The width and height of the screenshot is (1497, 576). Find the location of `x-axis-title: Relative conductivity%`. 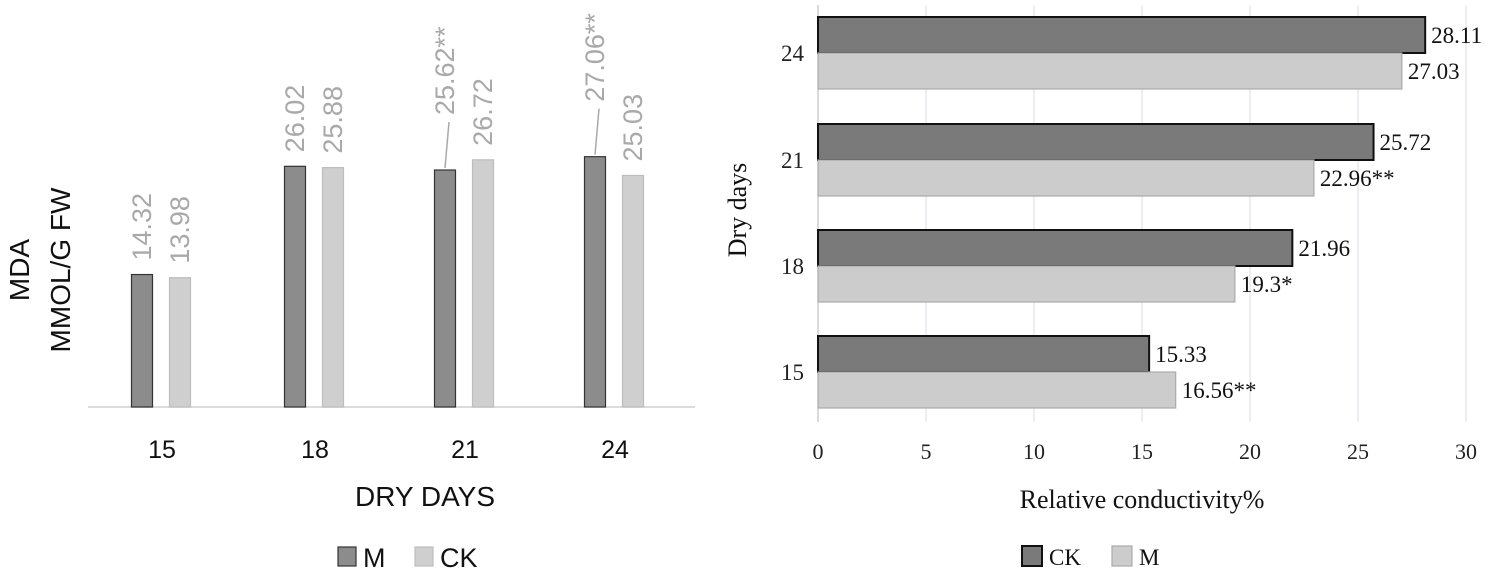

x-axis-title: Relative conductivity% is located at coordinates (1142, 499).